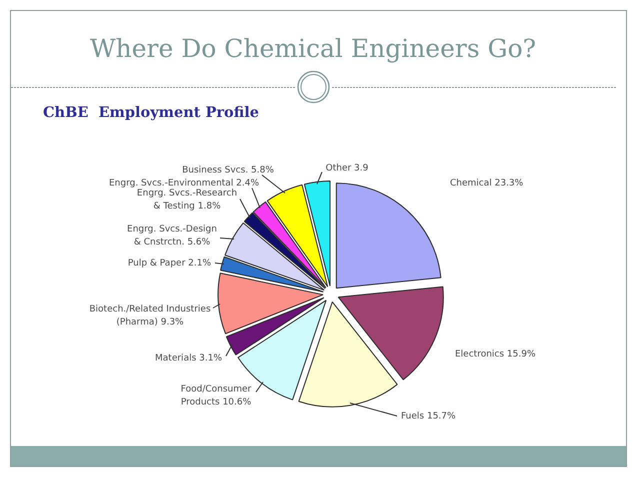 Image resolution: width=638 pixels, height=479 pixels. What do you see at coordinates (172, 236) in the screenshot?
I see `slice-label: Engrg. Svcs.-Design & Cnstrctn. 5.6%` at bounding box center [172, 236].